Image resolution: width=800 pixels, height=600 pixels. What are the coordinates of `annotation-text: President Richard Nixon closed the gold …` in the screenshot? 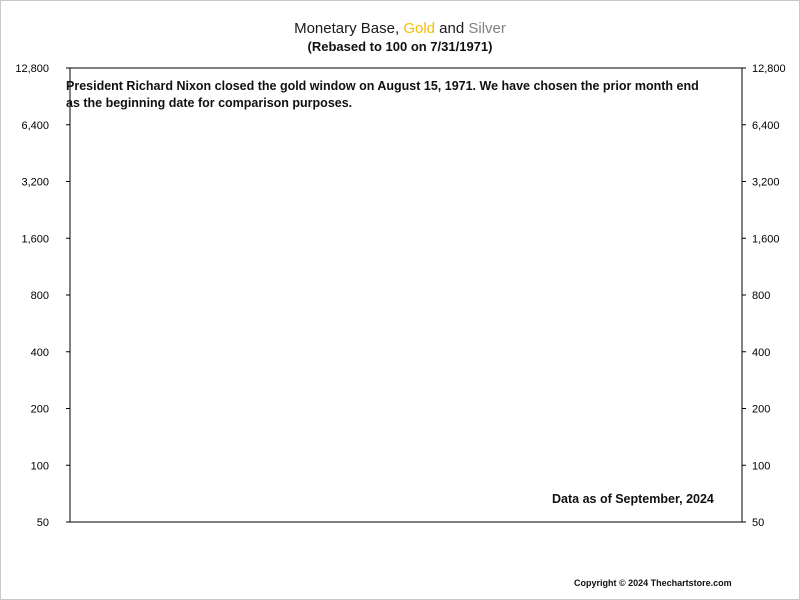 It's located at (382, 94).